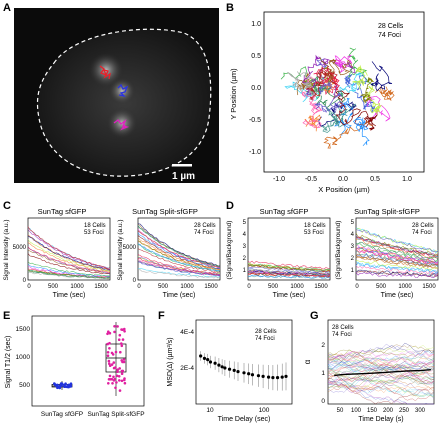 This screenshot has width=440, height=423. What do you see at coordinates (353, 259) in the screenshot?
I see `d-right-ytick-4: 2` at bounding box center [353, 259].